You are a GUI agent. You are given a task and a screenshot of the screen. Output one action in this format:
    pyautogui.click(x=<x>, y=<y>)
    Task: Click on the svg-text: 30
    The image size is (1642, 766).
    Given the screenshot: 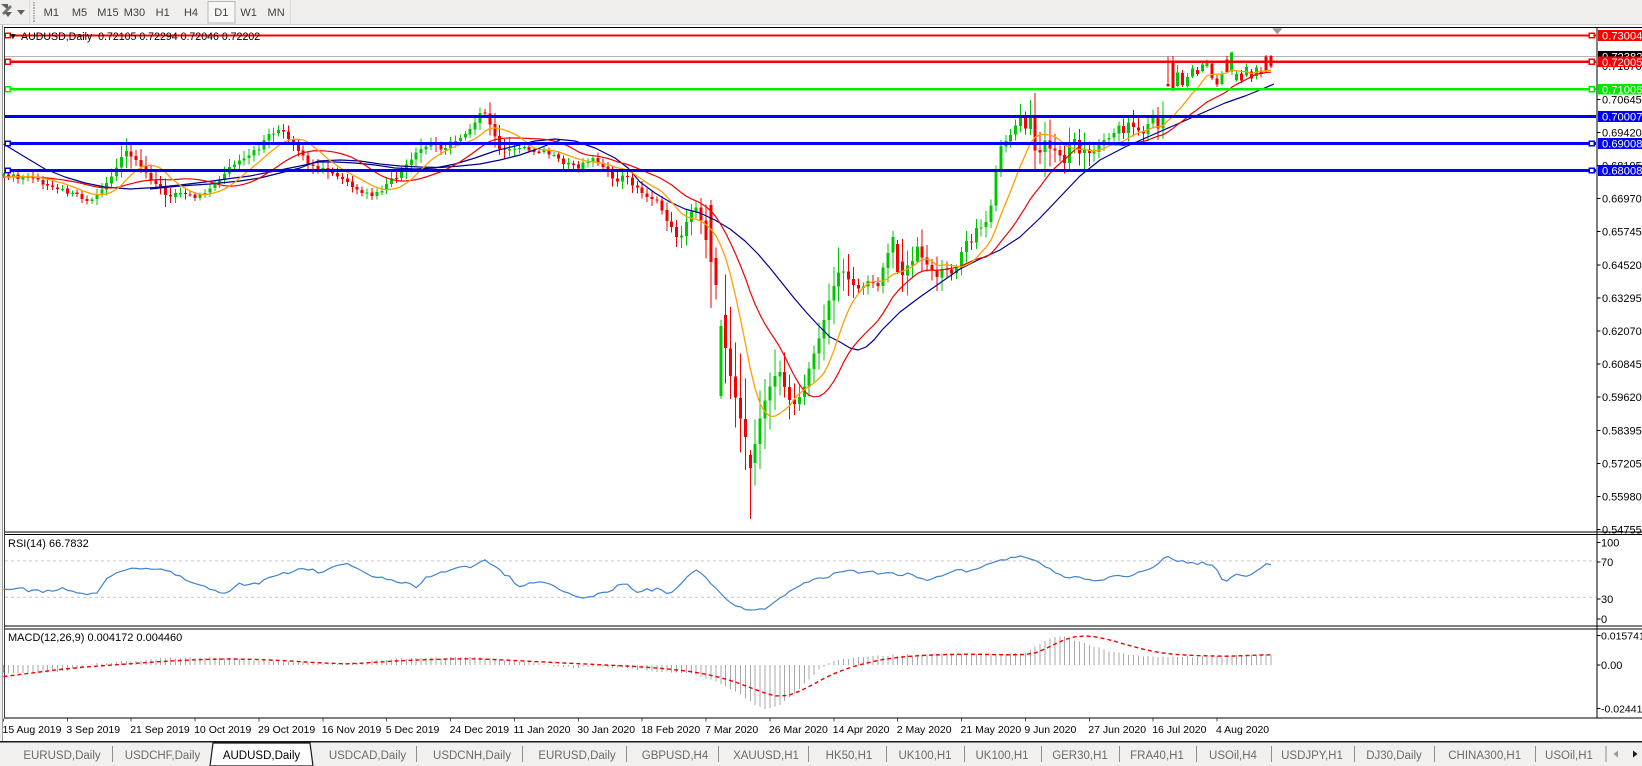 What is the action you would take?
    pyautogui.click(x=1607, y=600)
    